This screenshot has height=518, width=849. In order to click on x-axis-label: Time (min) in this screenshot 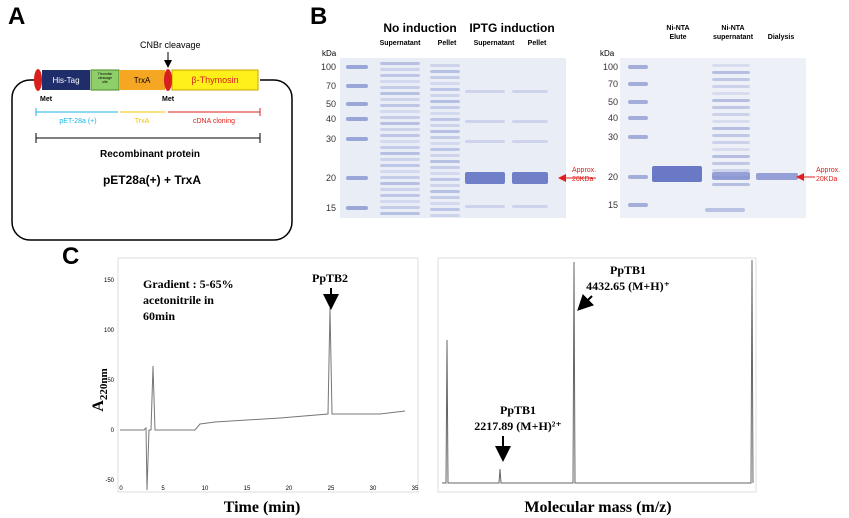, I will do `click(262, 507)`.